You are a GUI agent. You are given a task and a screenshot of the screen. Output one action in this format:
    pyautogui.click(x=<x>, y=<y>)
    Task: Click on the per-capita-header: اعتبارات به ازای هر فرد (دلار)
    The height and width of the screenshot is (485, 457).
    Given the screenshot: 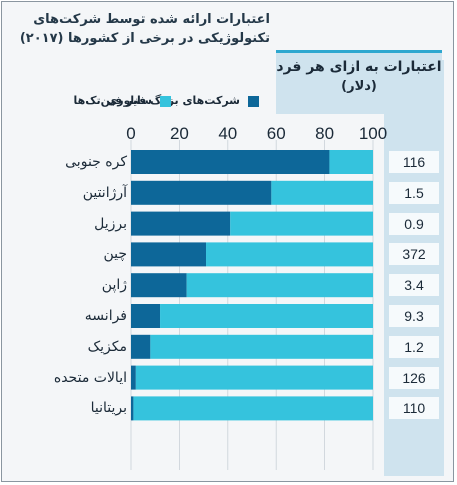 What is the action you would take?
    pyautogui.click(x=359, y=82)
    